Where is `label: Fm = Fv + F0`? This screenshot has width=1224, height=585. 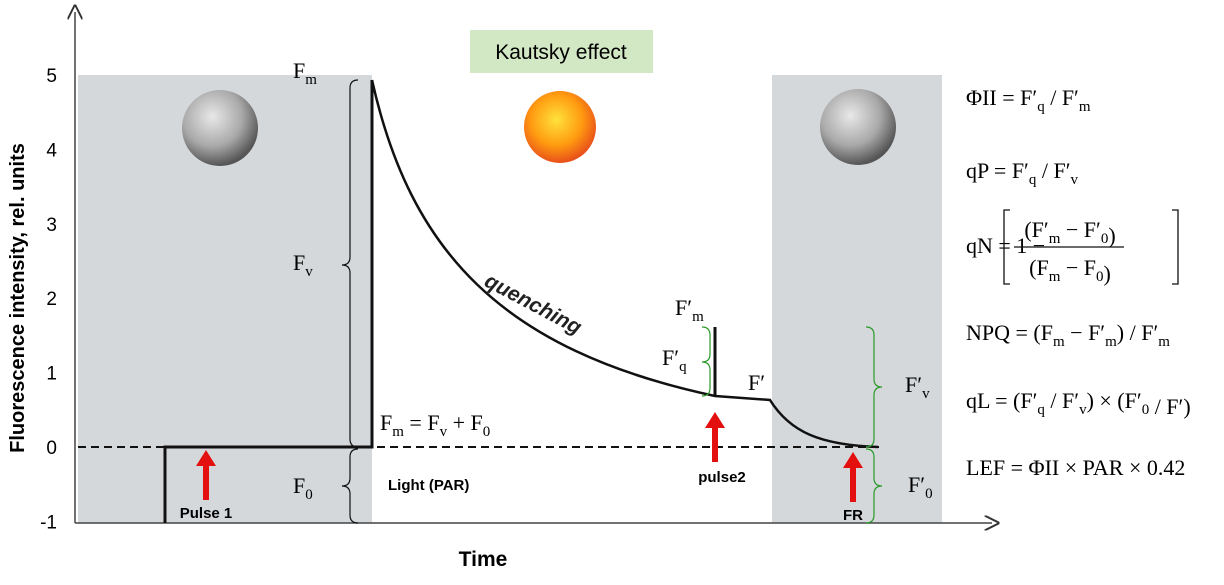
label: Fm = Fv + F0 is located at coordinates (435, 425).